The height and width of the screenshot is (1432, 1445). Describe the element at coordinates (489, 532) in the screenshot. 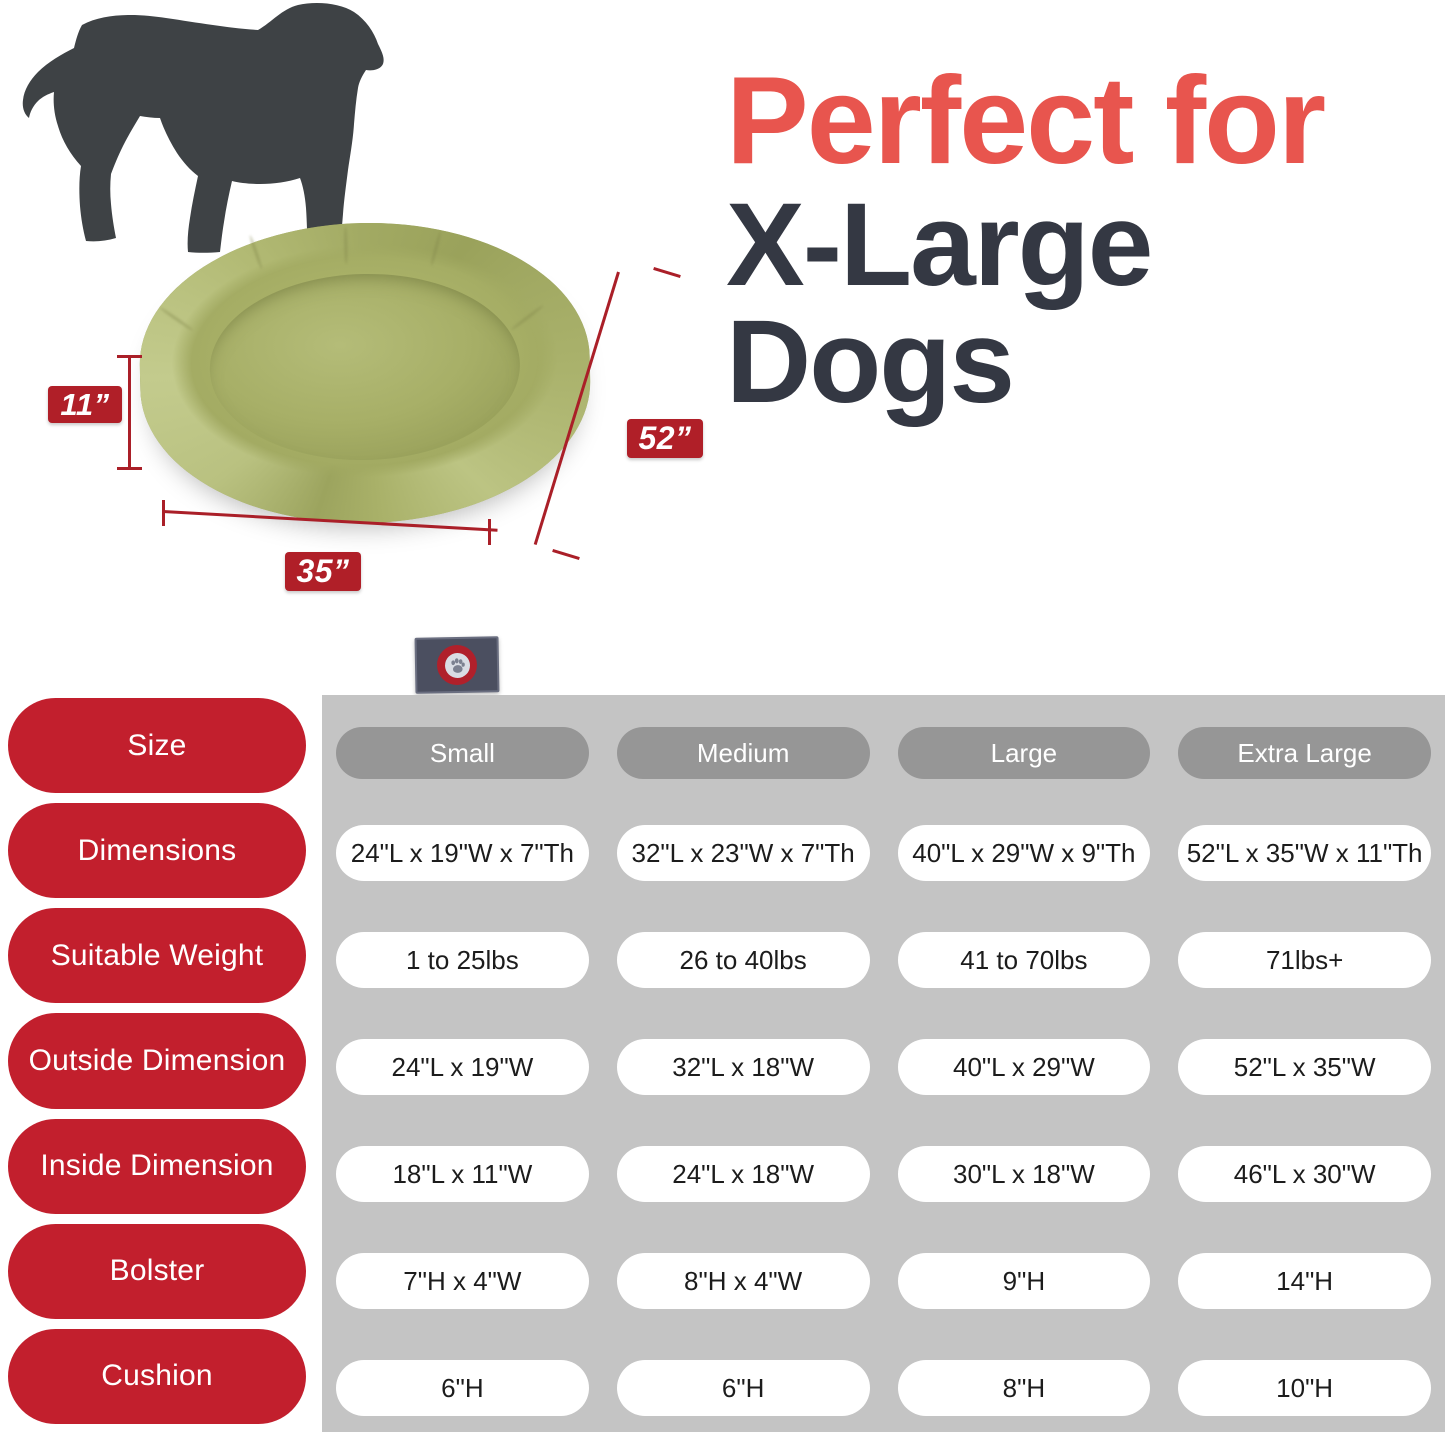

I see `width-measure-cap-right` at that location.